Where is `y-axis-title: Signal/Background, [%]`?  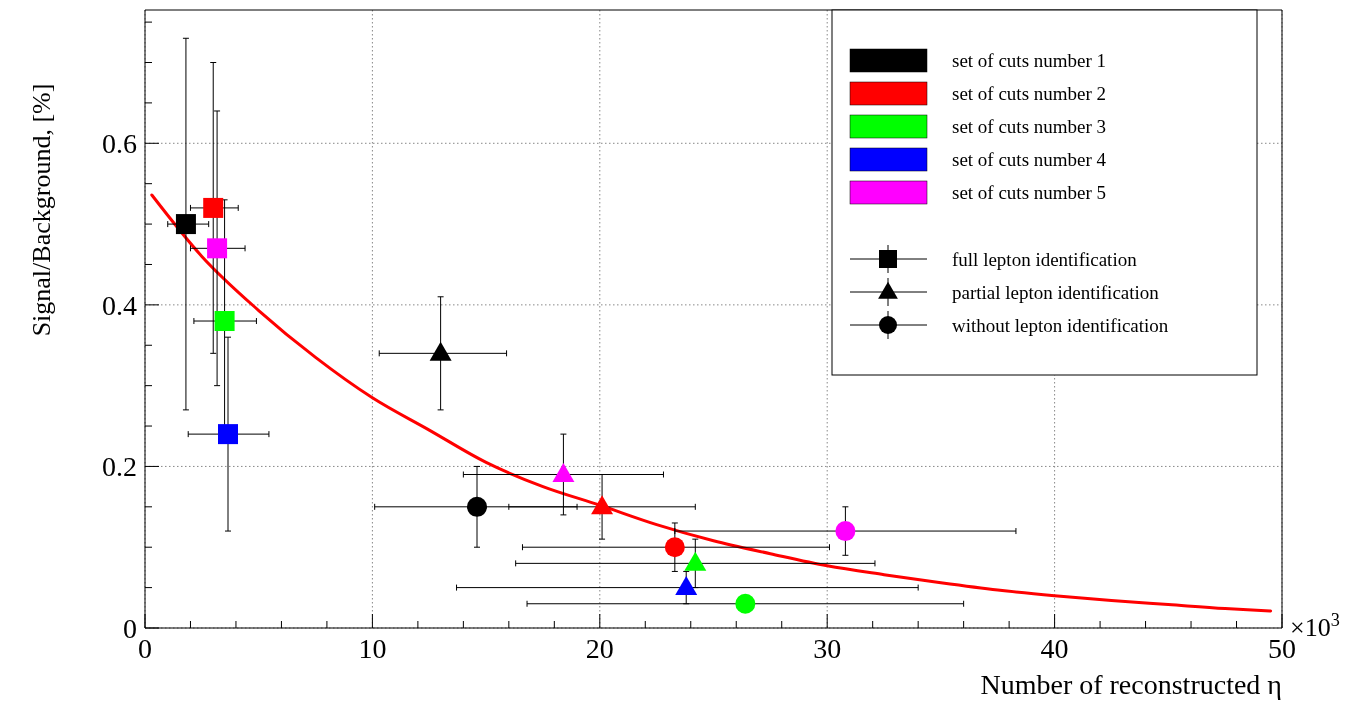
y-axis-title: Signal/Background, [%] is located at coordinates (41, 210).